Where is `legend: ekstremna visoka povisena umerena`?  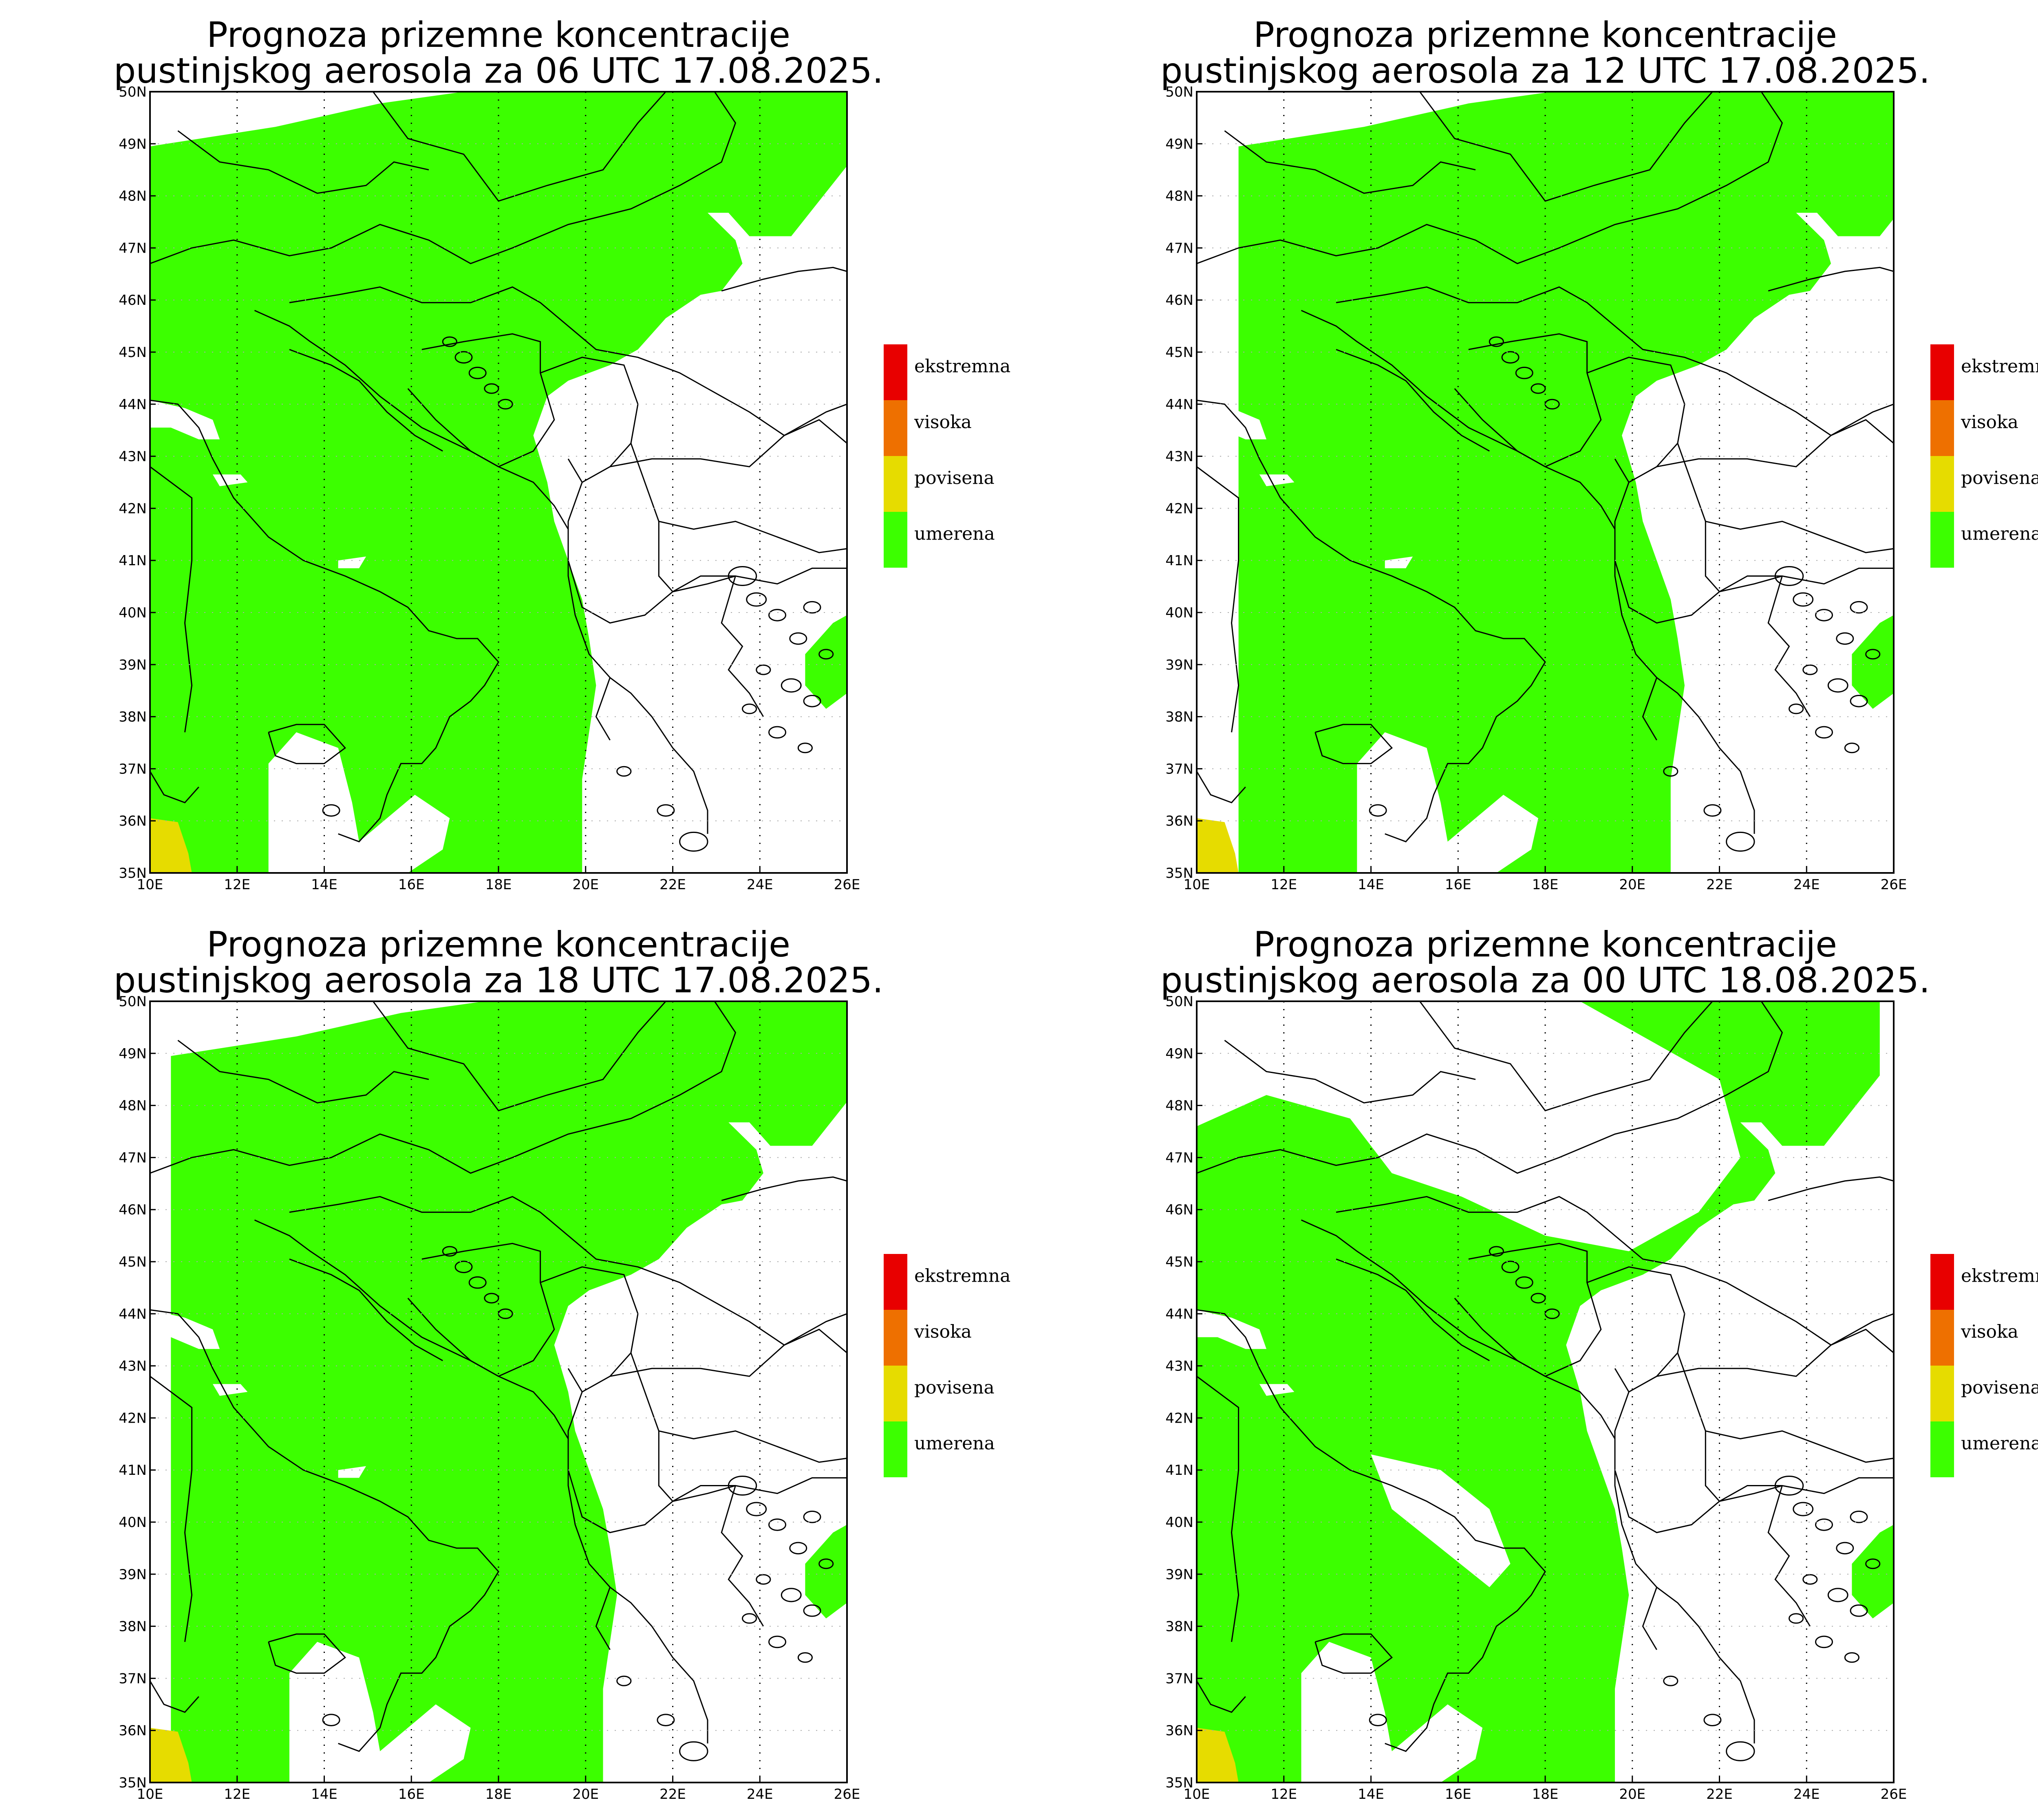
legend: ekstremna visoka povisena umerena is located at coordinates (947, 1366).